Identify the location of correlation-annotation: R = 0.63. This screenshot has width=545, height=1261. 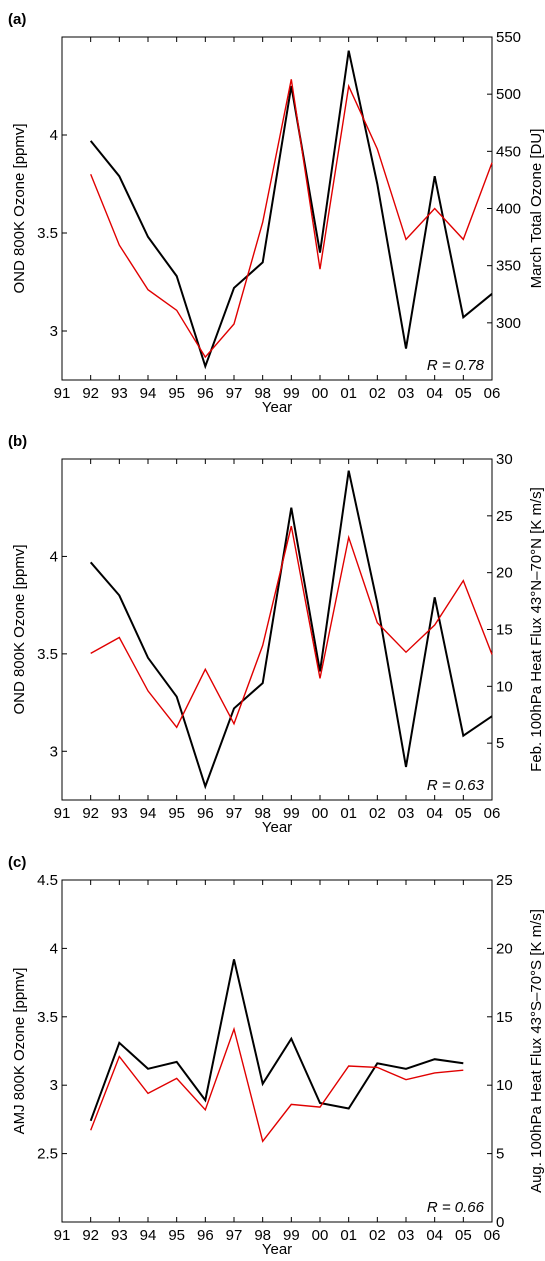
(456, 785).